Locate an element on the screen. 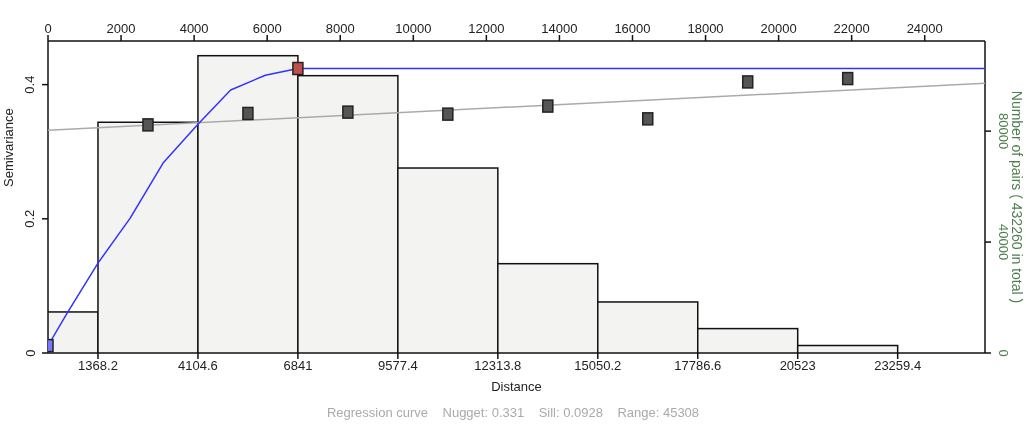 This screenshot has height=427, width=1026. x2-tick-label: 14000 is located at coordinates (559, 28).